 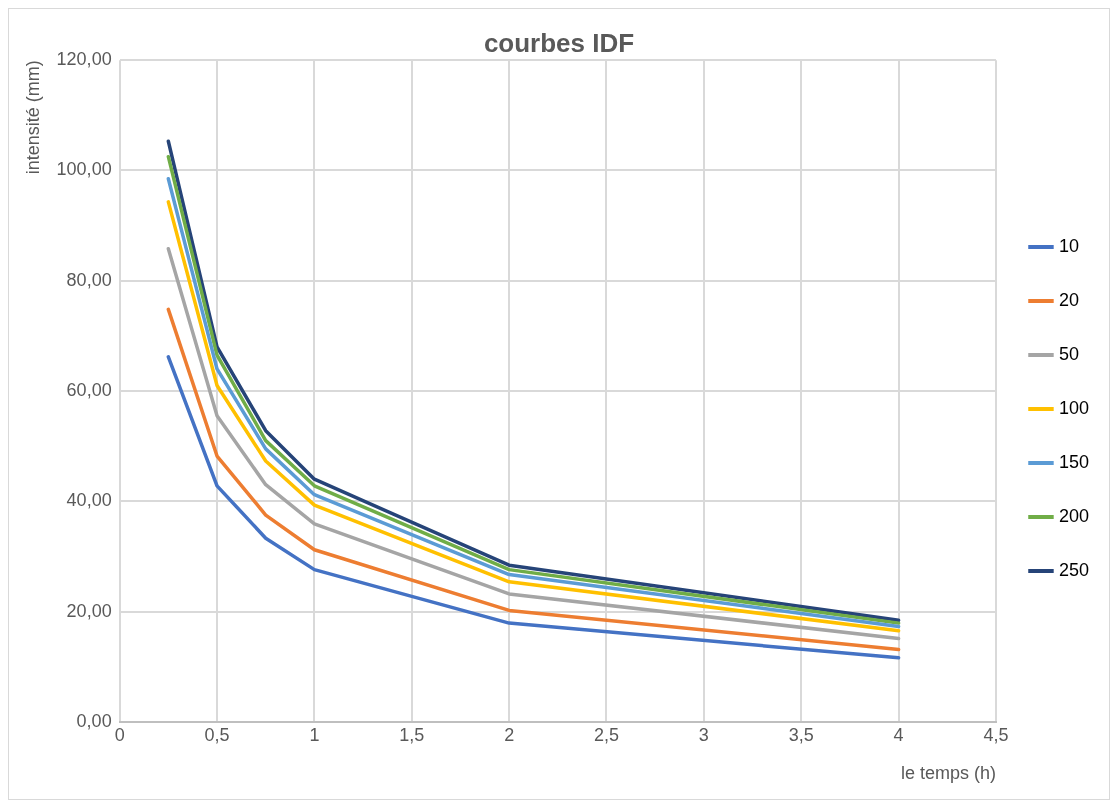 I want to click on legend-label: 100, so click(x=1074, y=407).